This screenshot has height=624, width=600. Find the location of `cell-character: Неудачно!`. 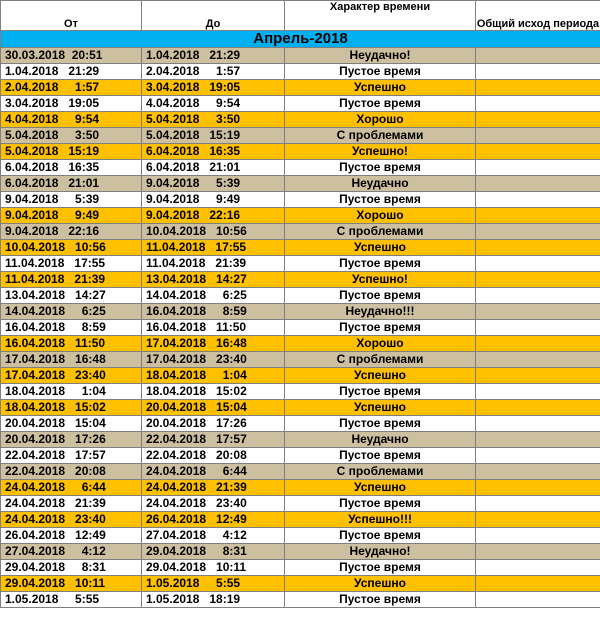

cell-character: Неудачно! is located at coordinates (380, 55).